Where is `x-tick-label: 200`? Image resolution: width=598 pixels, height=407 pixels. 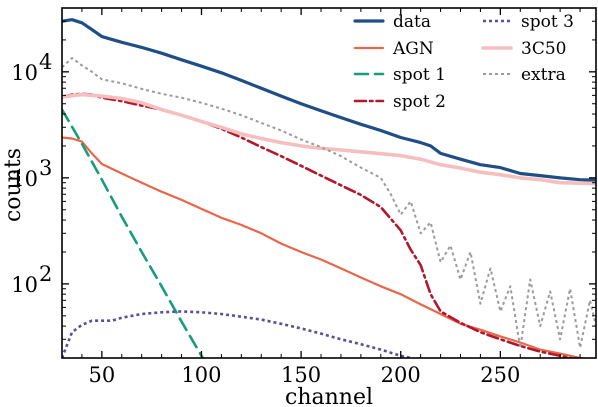 x-tick-label: 200 is located at coordinates (401, 375).